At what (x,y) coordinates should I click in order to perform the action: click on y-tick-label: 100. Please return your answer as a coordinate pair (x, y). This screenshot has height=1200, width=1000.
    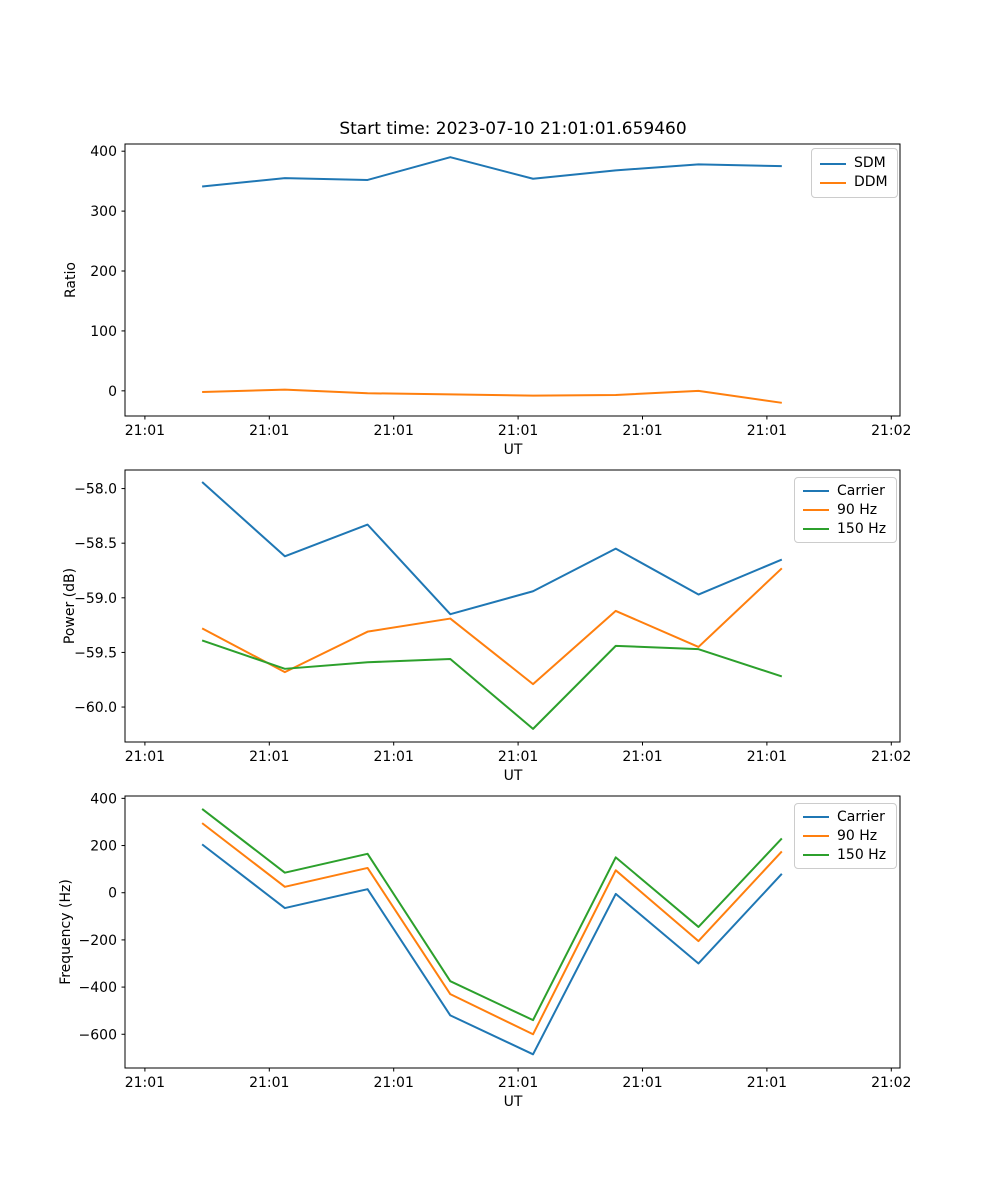
    Looking at the image, I should click on (103, 332).